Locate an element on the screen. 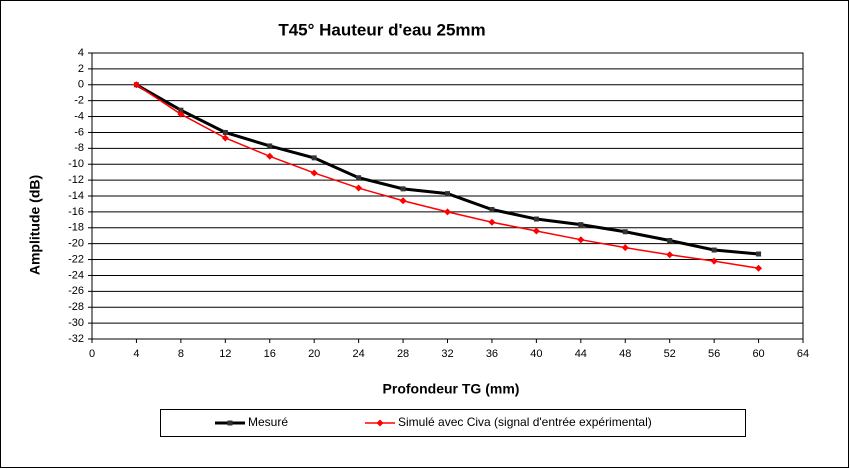  x-tick-label: 20 is located at coordinates (314, 354).